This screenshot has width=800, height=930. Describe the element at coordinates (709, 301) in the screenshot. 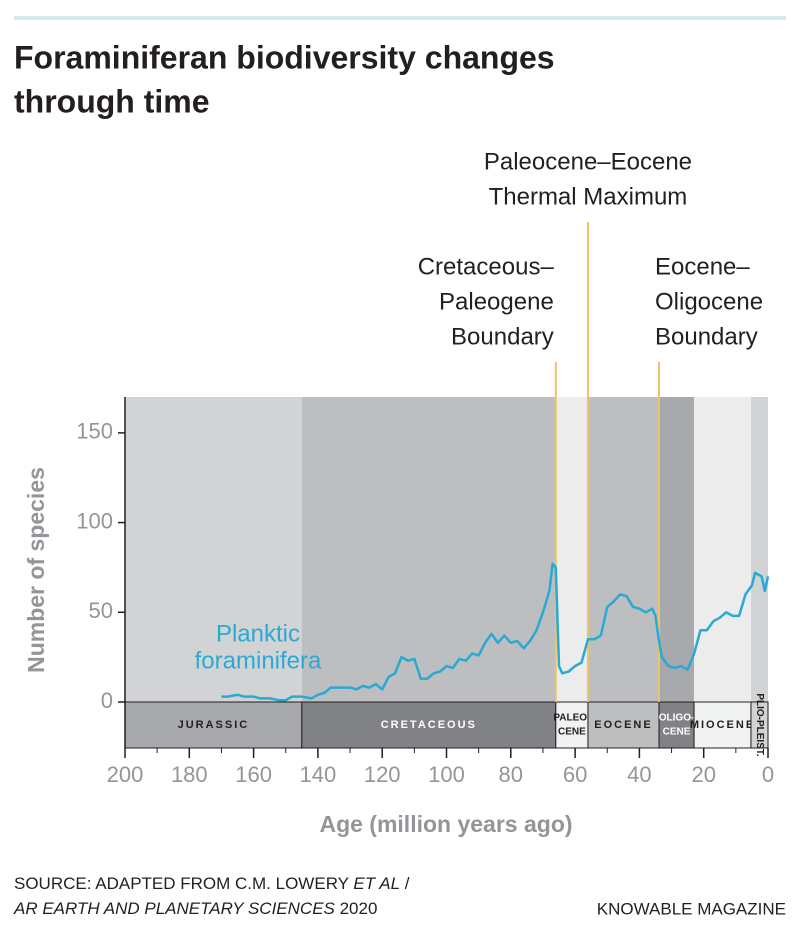

I see `event-label: Oligocene` at that location.